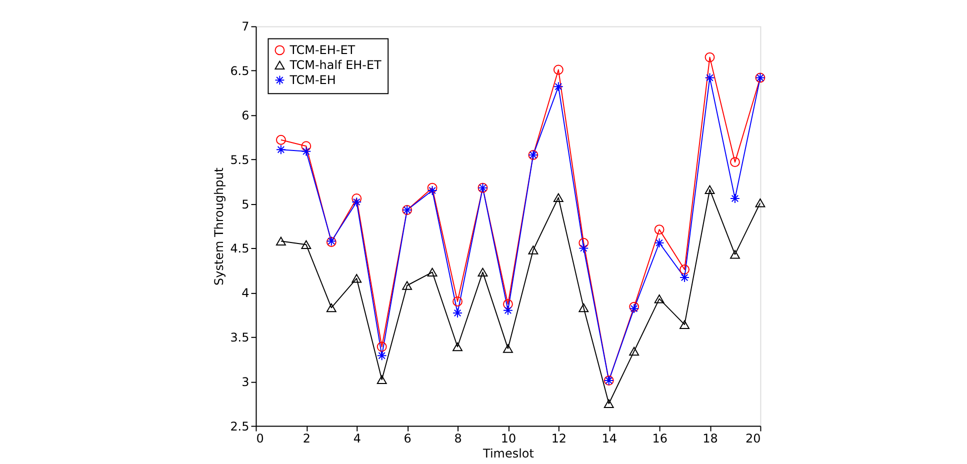  What do you see at coordinates (246, 27) in the screenshot?
I see `y-tick-label: 7` at bounding box center [246, 27].